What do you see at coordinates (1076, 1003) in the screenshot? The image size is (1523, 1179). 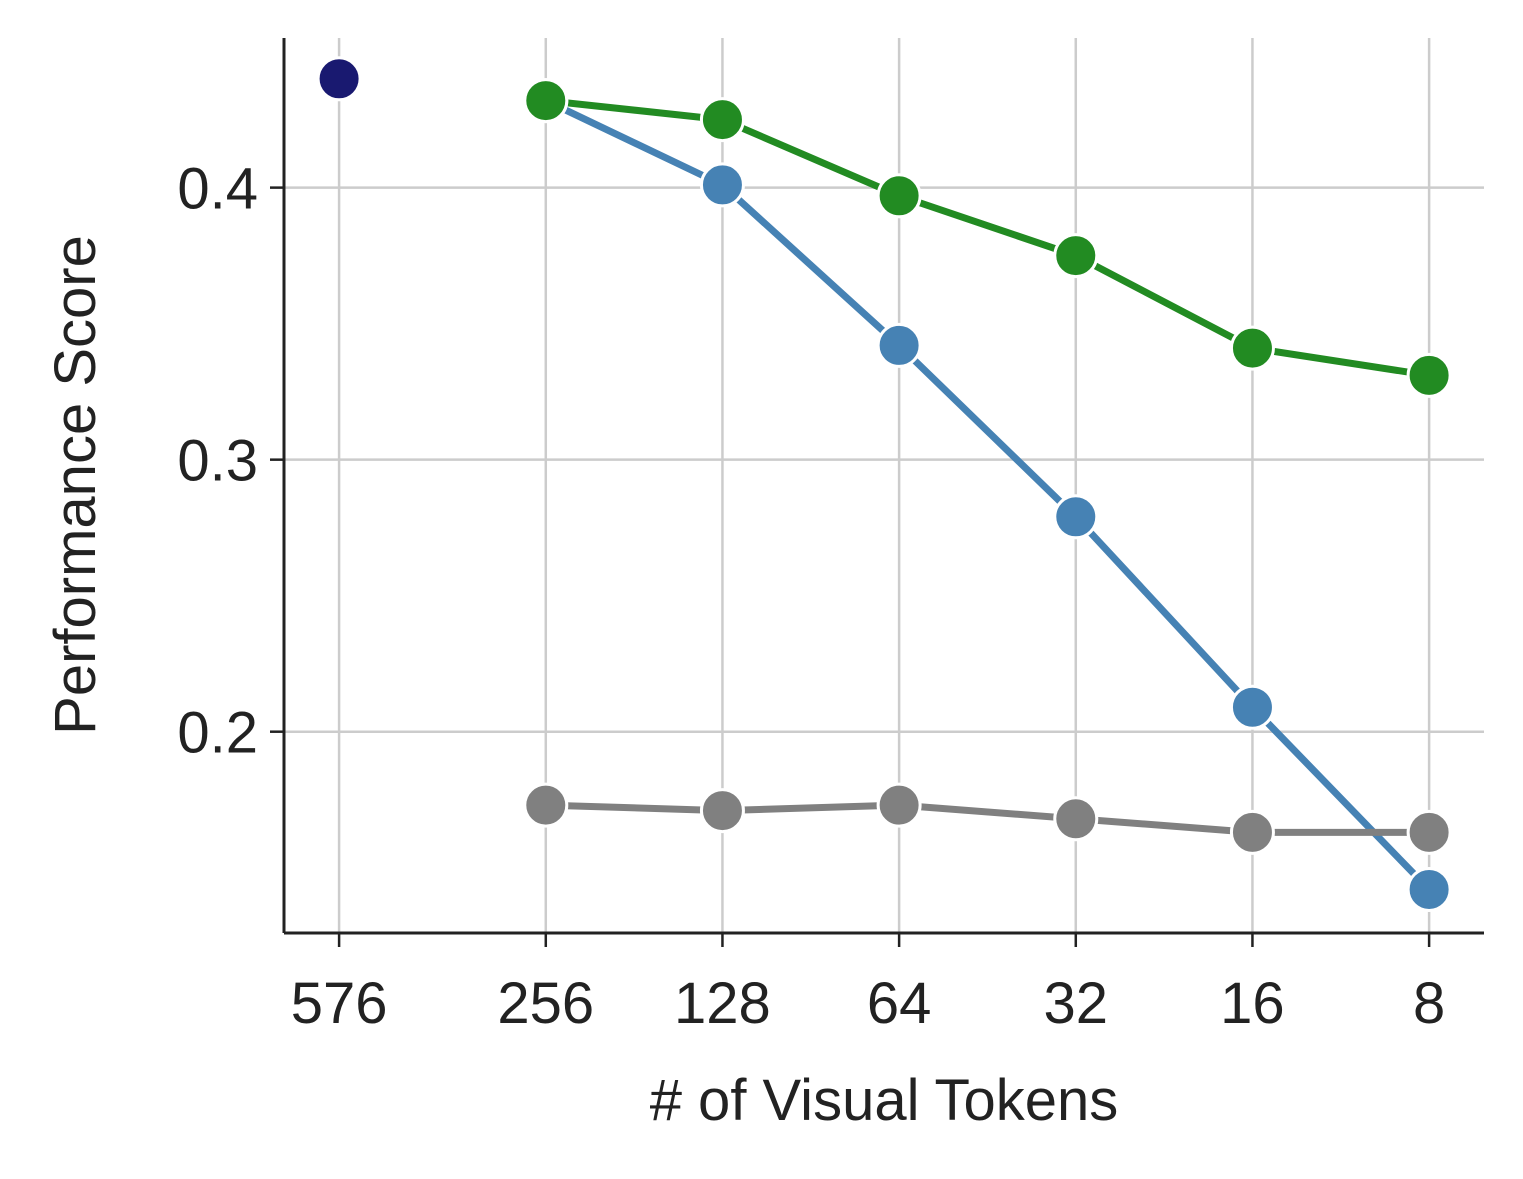 I see `x-tick-label: 32` at bounding box center [1076, 1003].